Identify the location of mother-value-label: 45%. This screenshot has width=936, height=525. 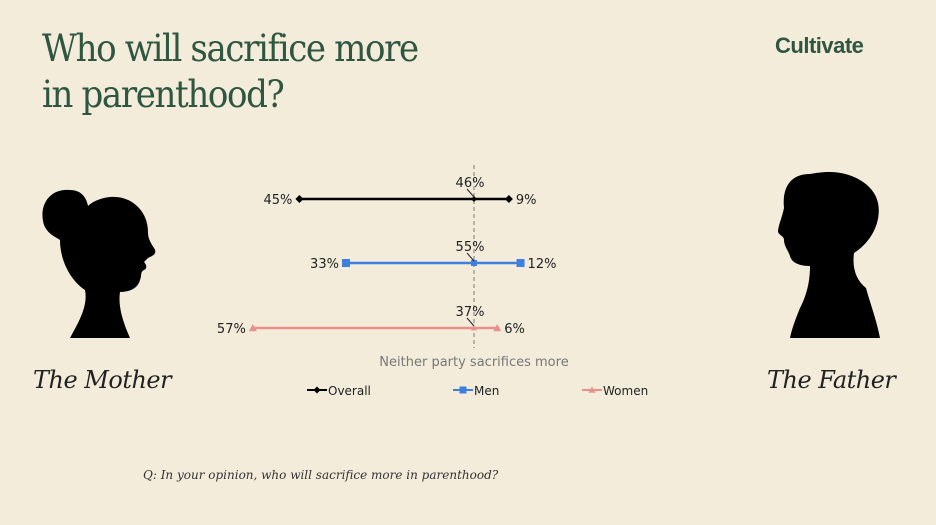
(277, 200).